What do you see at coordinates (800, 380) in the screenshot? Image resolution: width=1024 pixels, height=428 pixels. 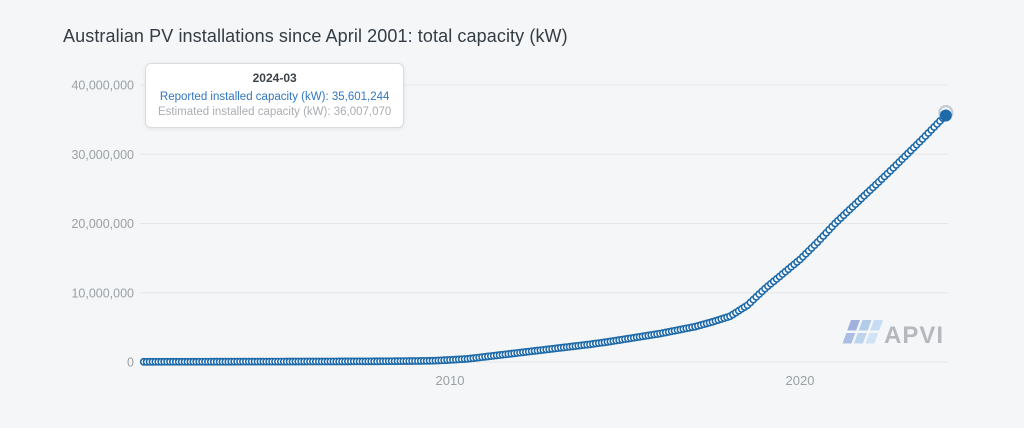 I see `x-tick-label: 2020` at bounding box center [800, 380].